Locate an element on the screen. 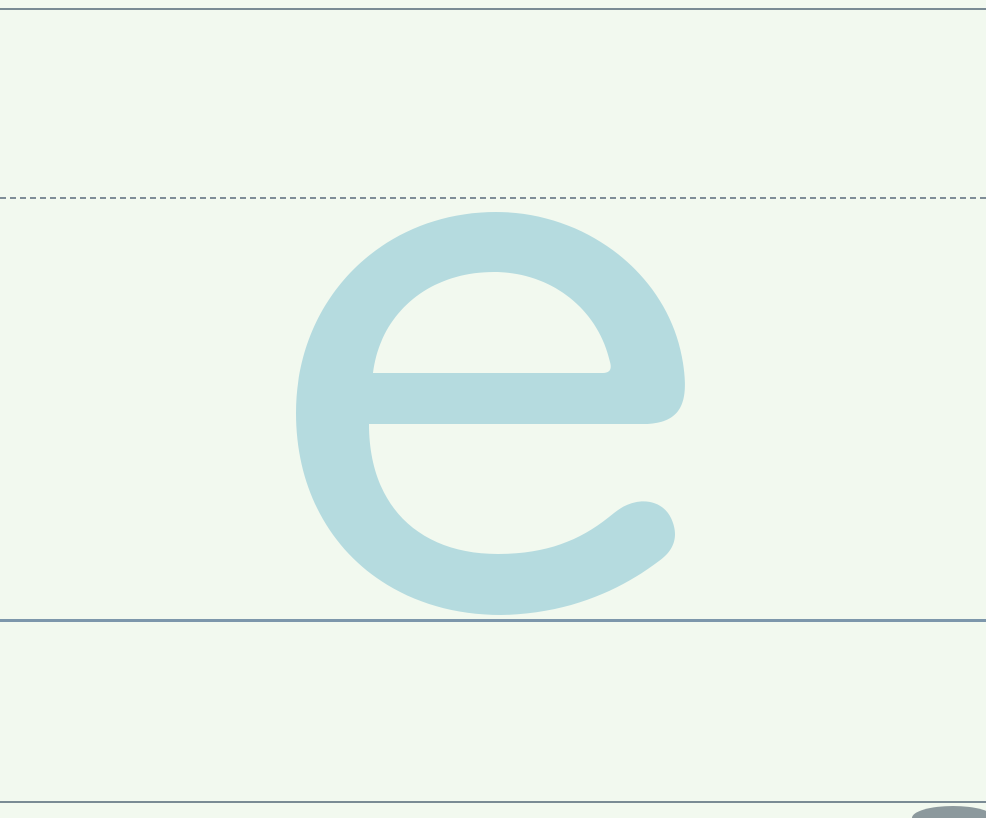 This screenshot has height=818, width=986. midline-dashed is located at coordinates (493, 198).